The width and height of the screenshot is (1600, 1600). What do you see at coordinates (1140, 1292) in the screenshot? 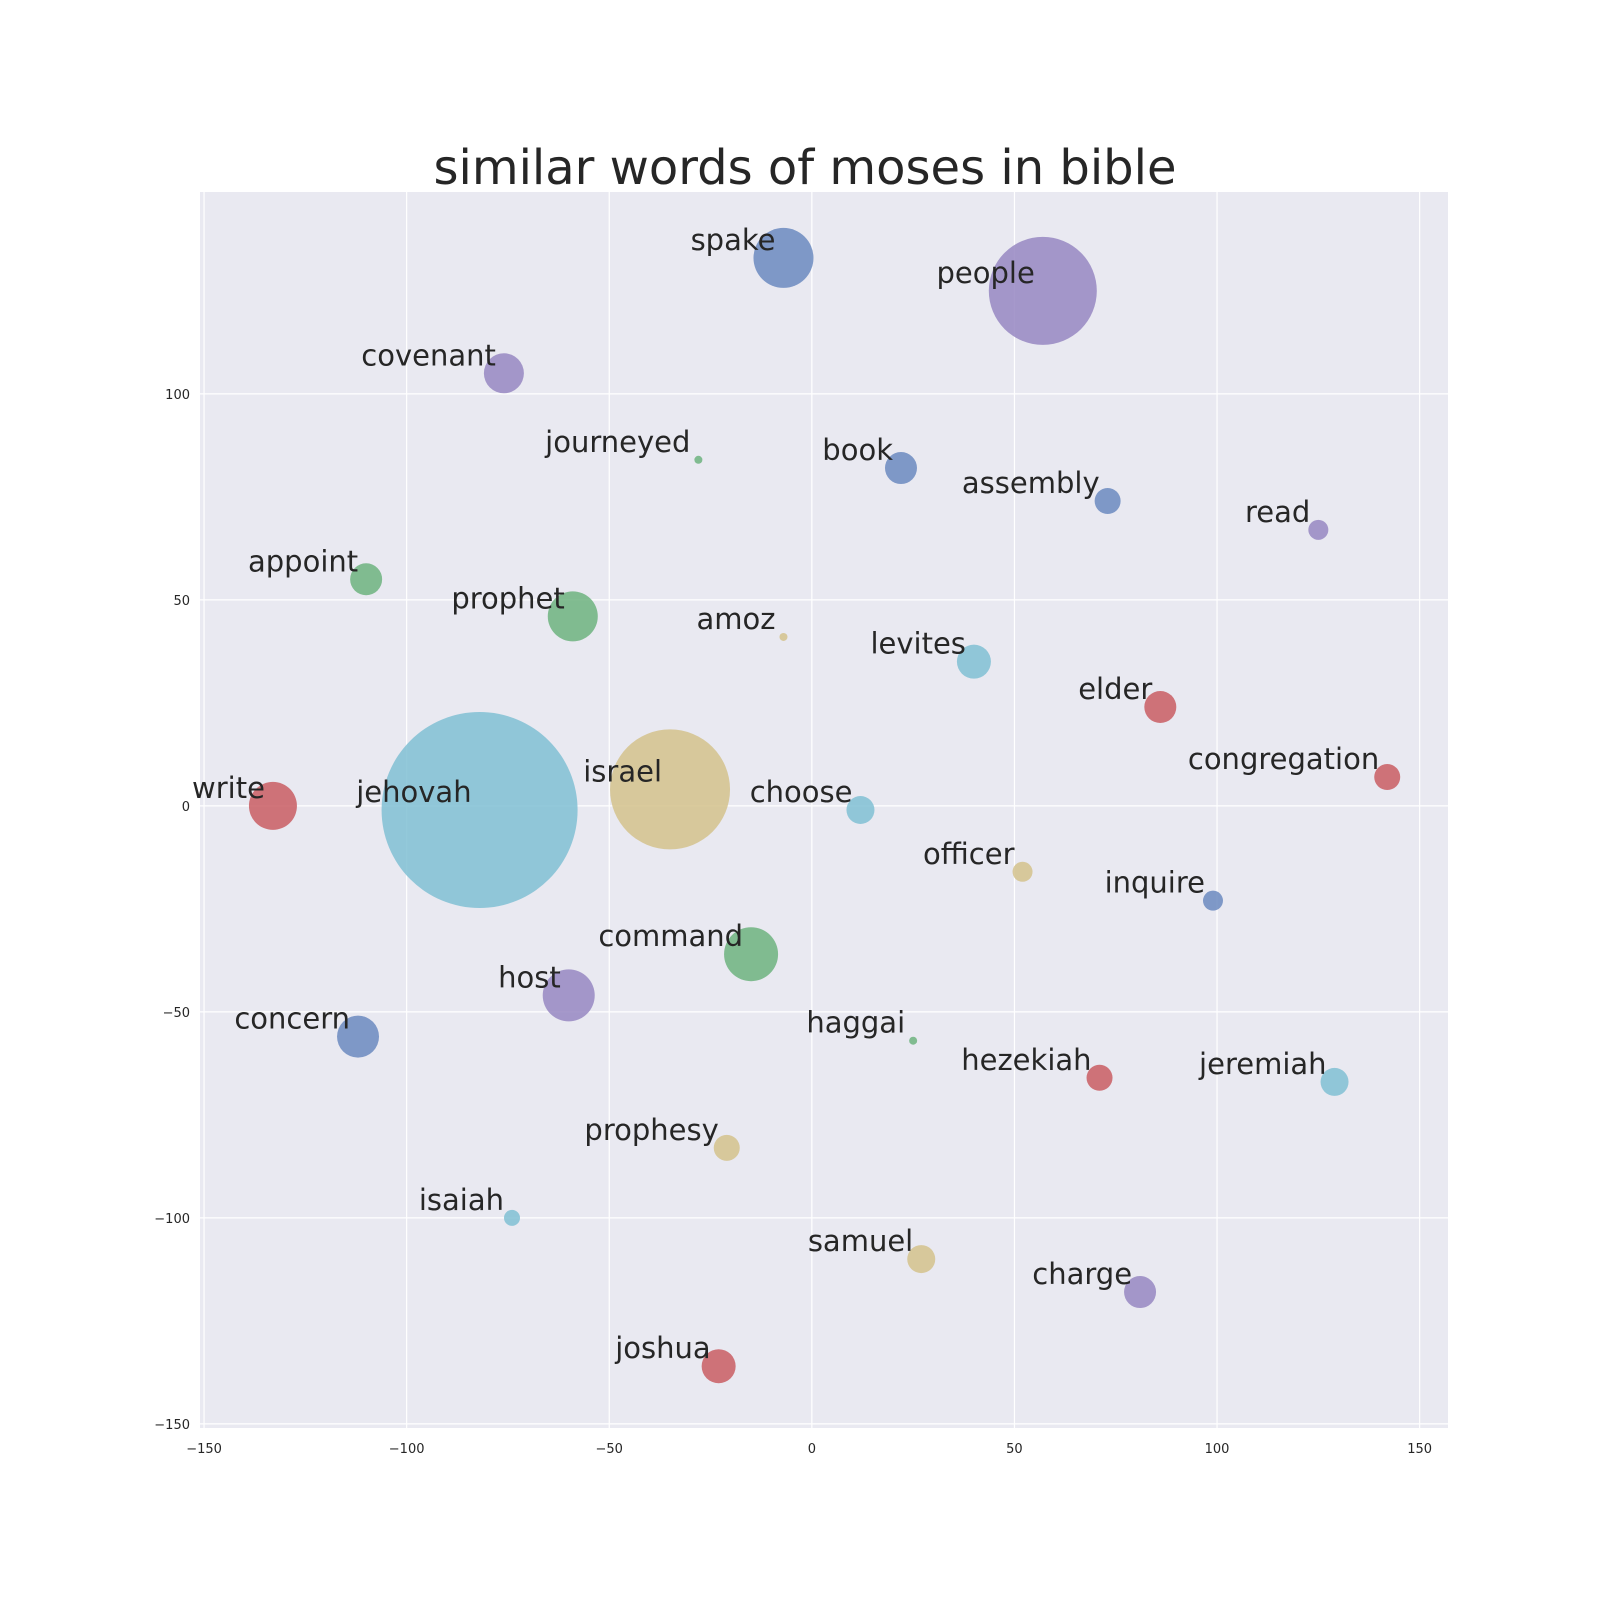
I see `bubble-charge` at bounding box center [1140, 1292].